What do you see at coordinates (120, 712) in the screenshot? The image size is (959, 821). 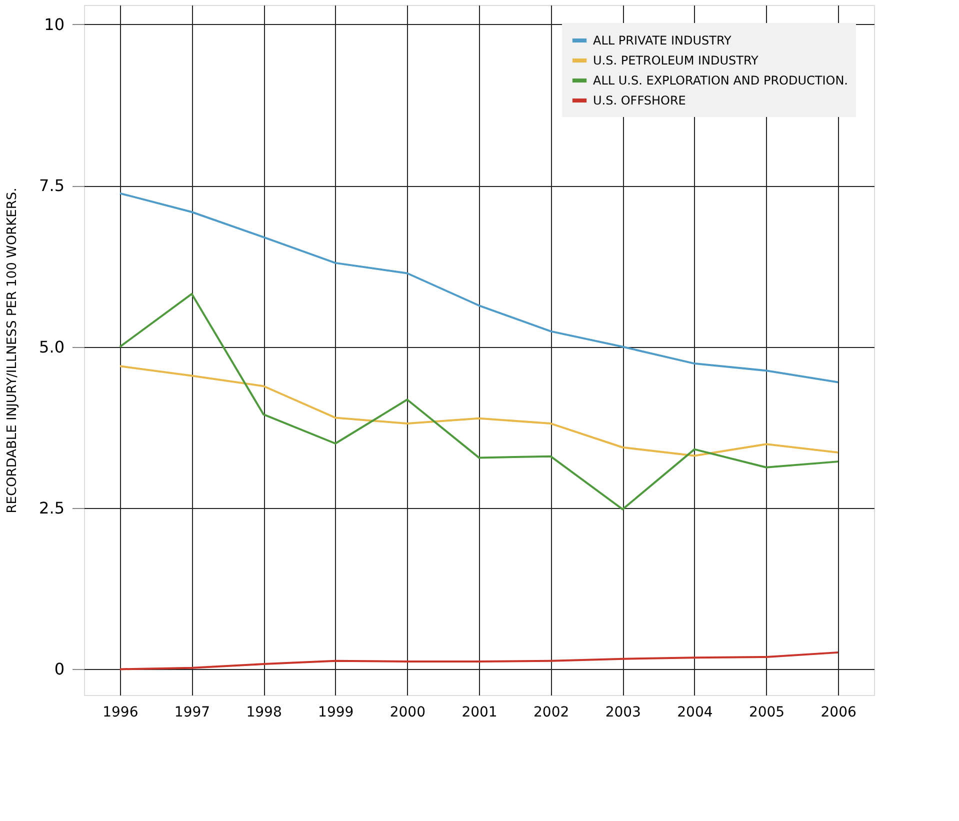 I see `x-tick-label: 1996` at bounding box center [120, 712].